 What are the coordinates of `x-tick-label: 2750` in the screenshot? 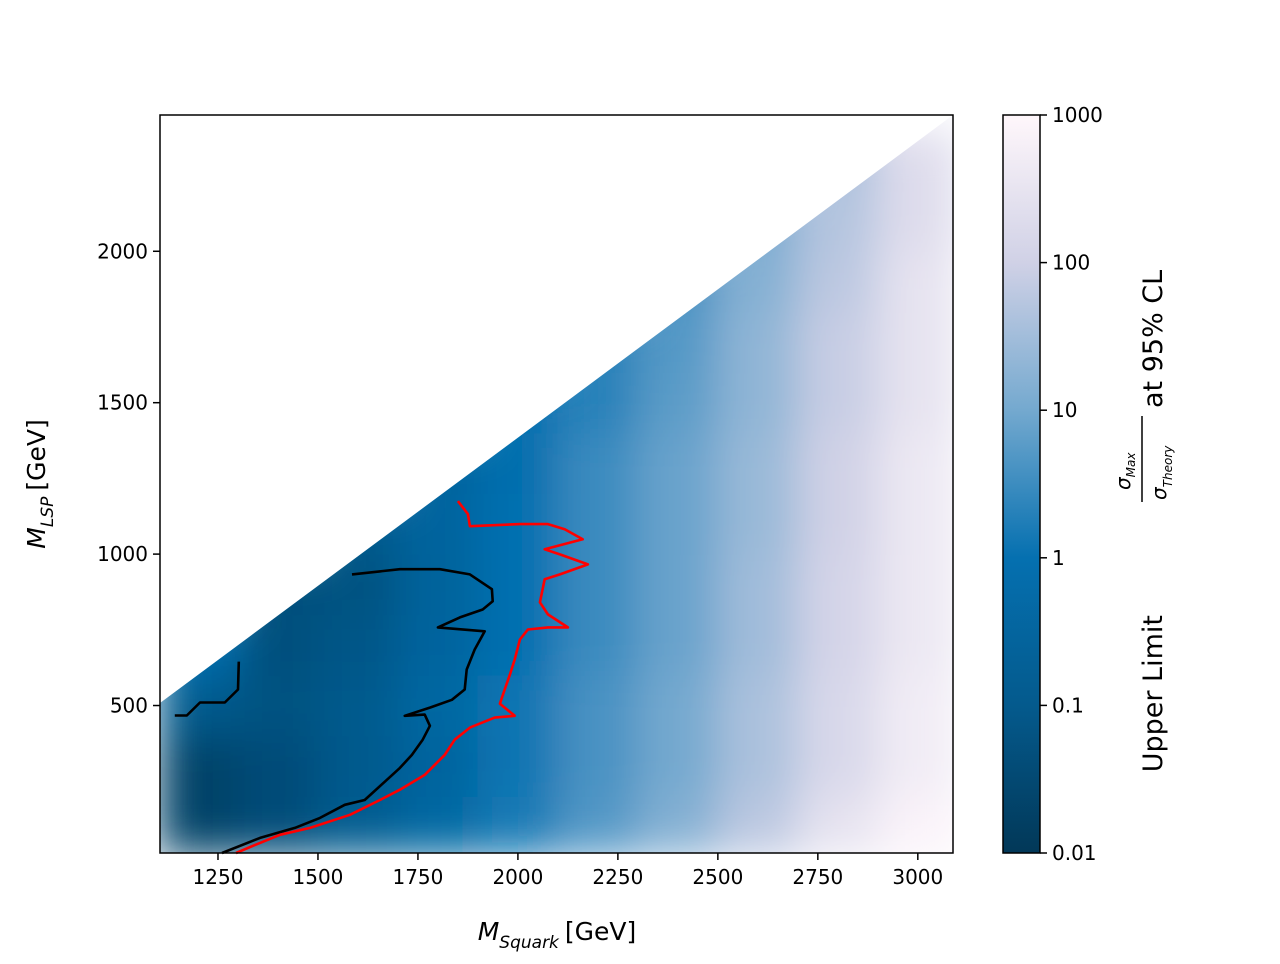 It's located at (817, 877).